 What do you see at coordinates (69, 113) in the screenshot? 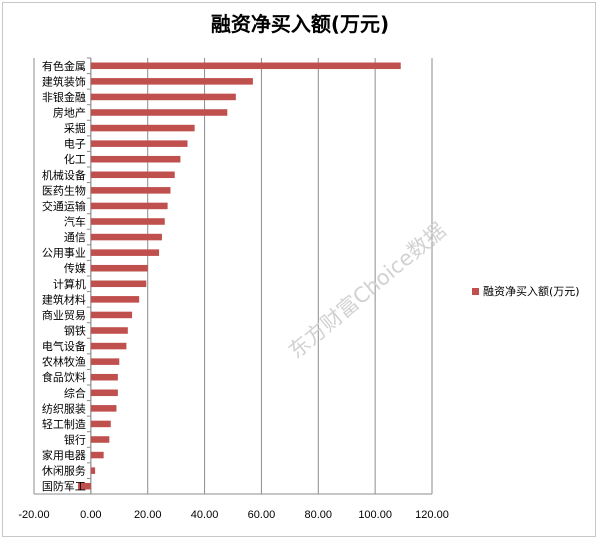
I see `category-label: 房地产` at bounding box center [69, 113].